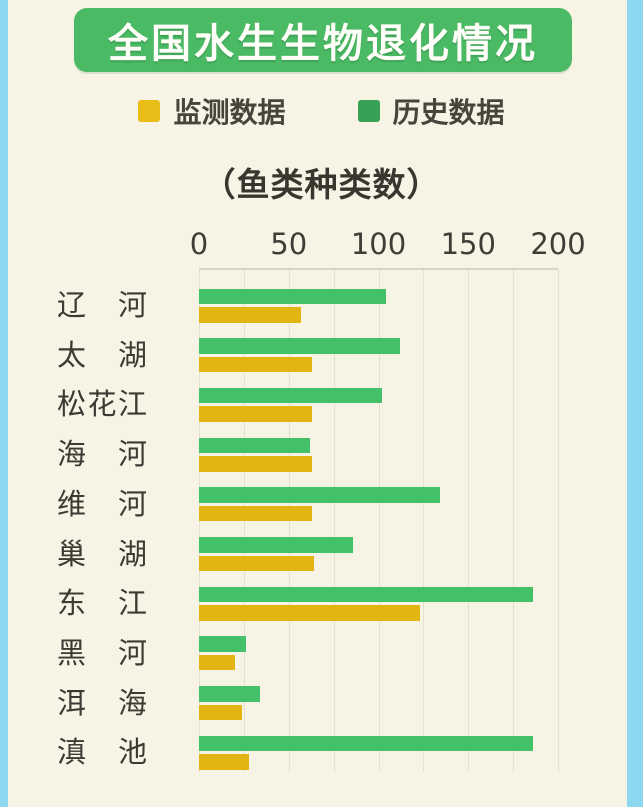 The width and height of the screenshot is (643, 807). I want to click on bar-monitoring-东江, so click(309, 613).